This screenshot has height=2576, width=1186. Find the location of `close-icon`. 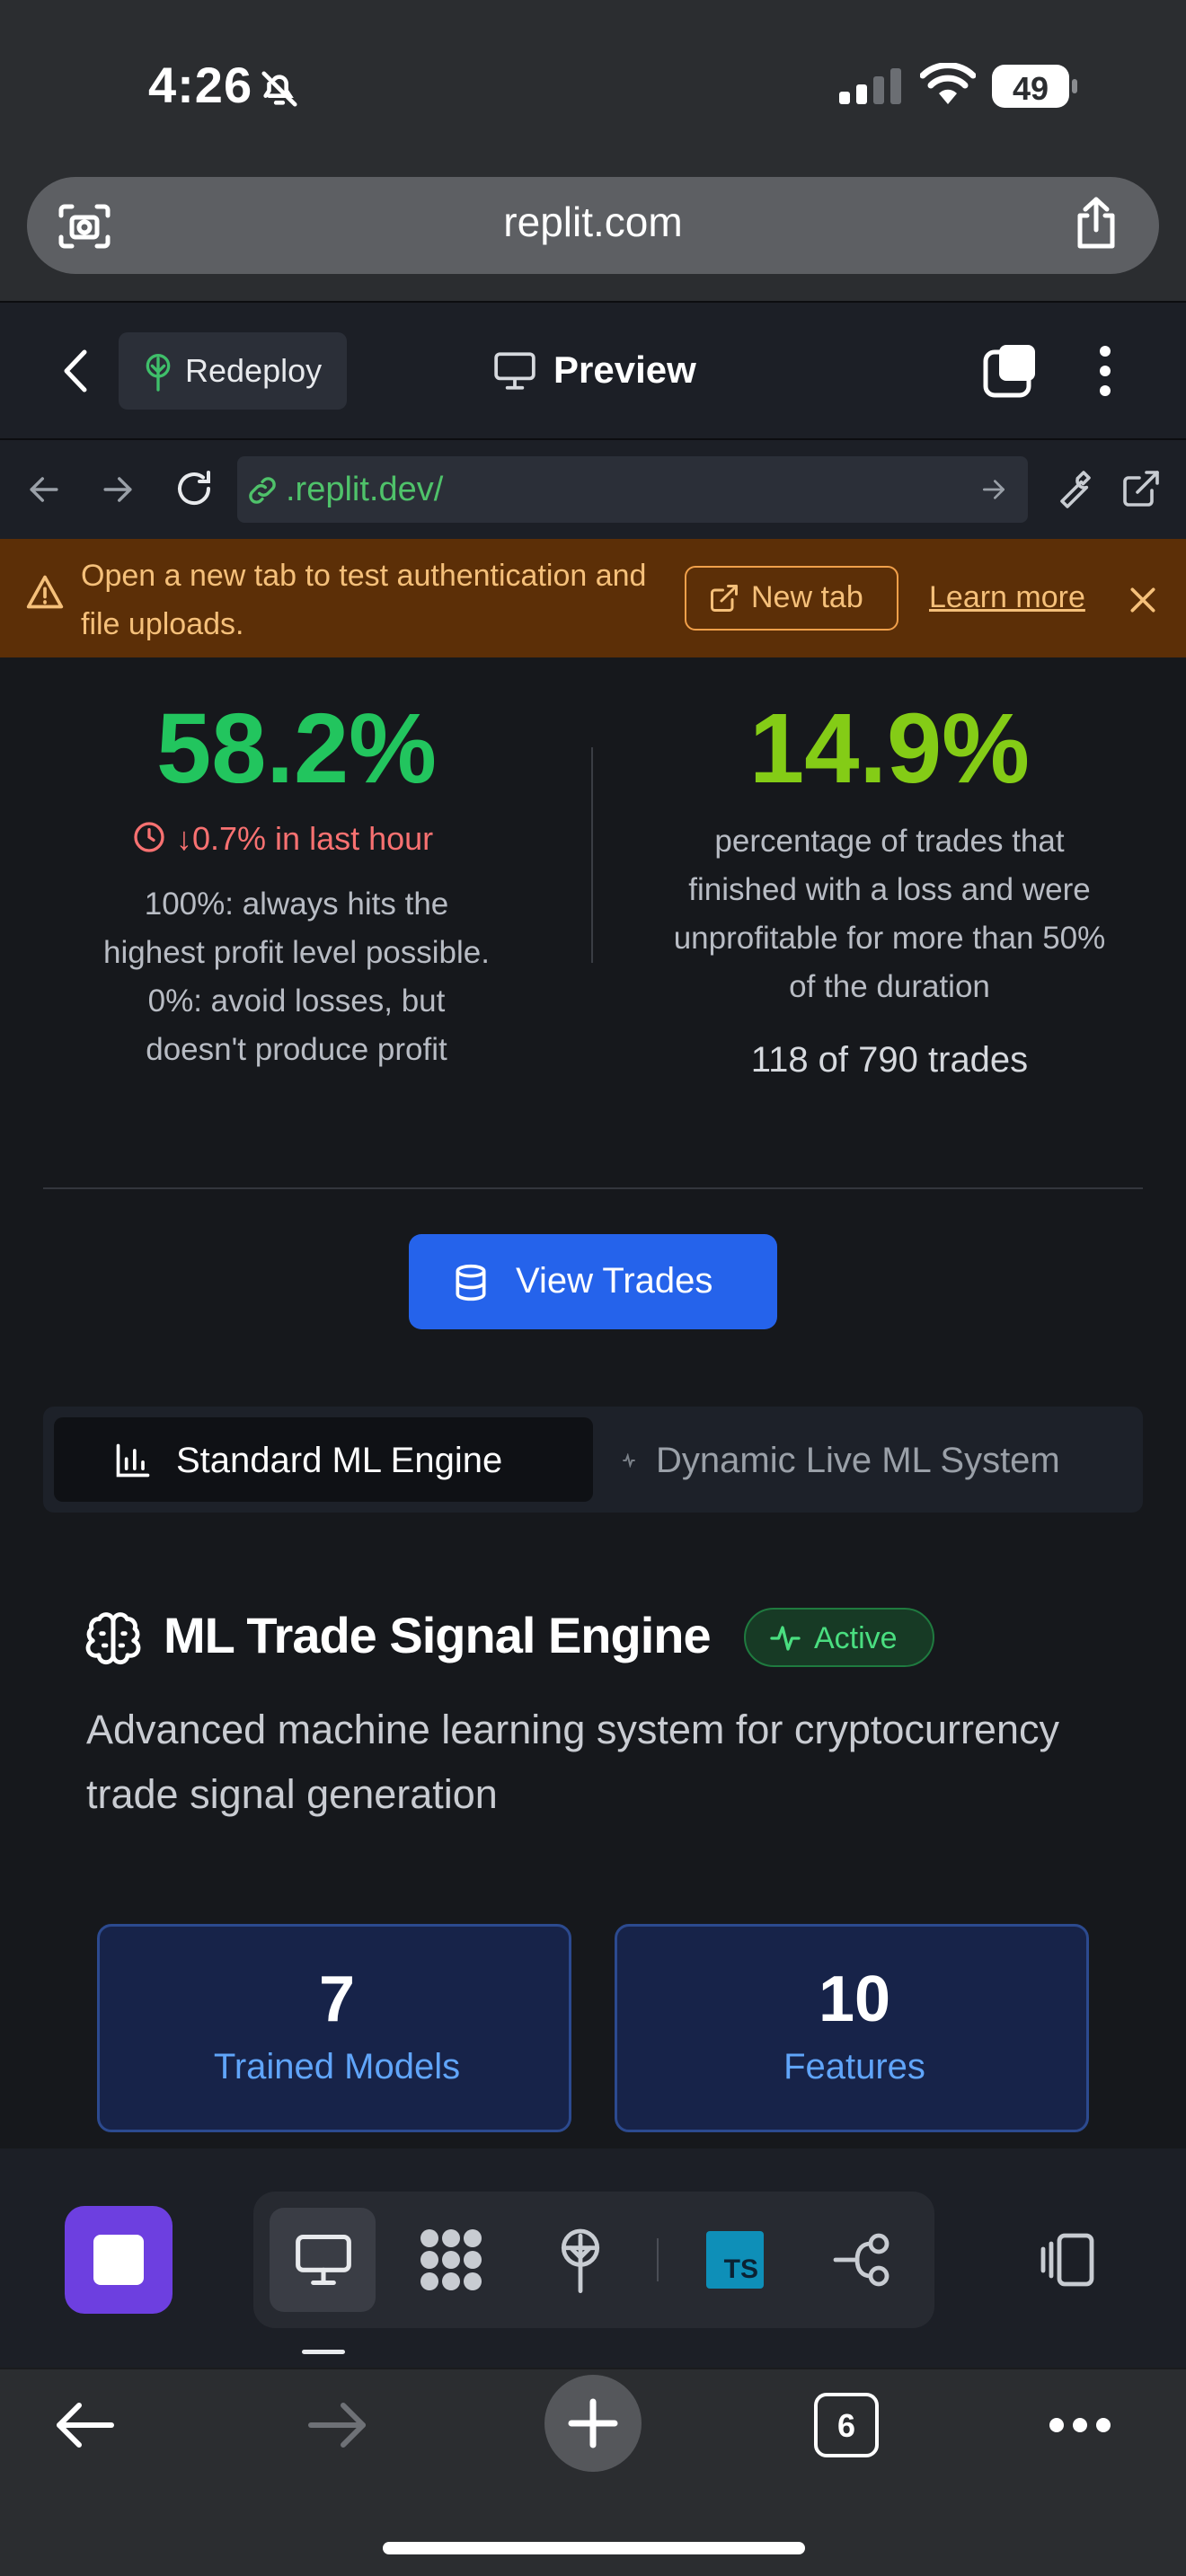

close-icon is located at coordinates (1143, 600).